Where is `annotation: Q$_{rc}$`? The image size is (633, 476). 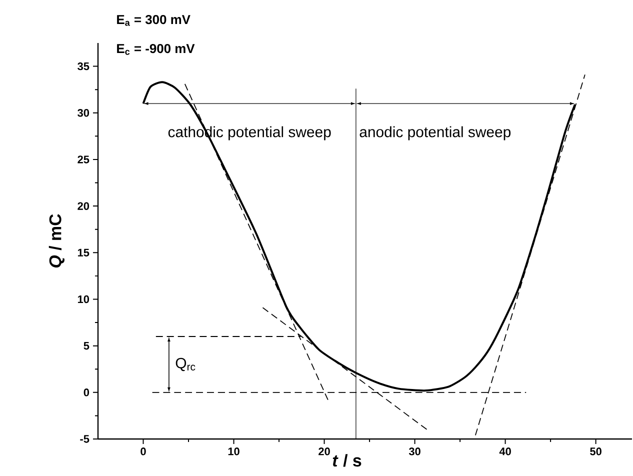 annotation: Q$_{rc}$ is located at coordinates (186, 365).